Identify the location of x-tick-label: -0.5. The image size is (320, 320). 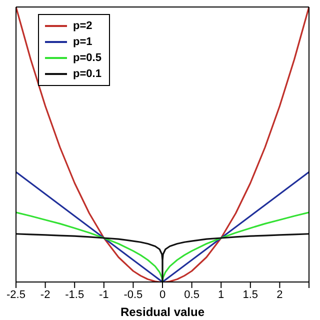
(133, 294).